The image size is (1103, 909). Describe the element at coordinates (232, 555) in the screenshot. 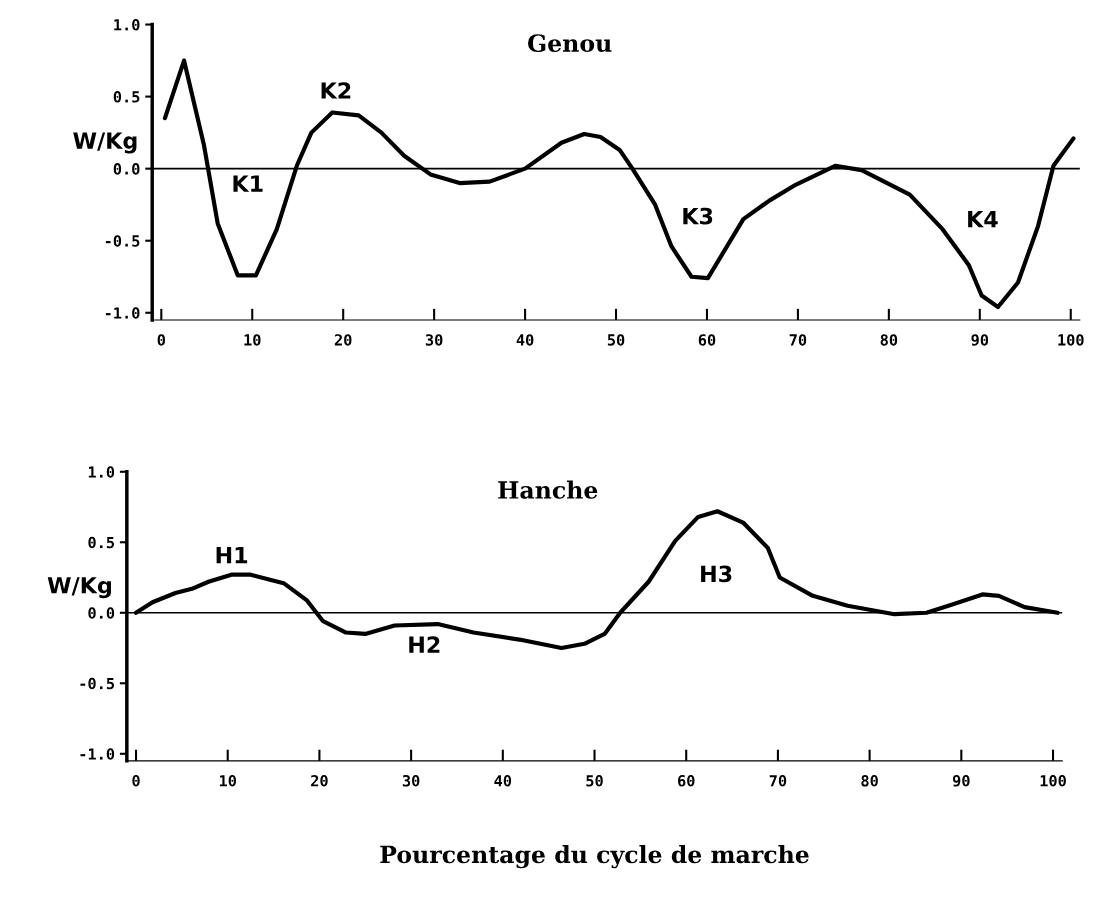

I see `annotation: H1` at that location.